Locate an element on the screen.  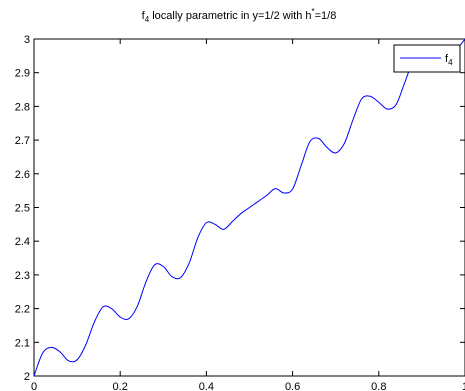
legend-label: f4 is located at coordinates (449, 60).